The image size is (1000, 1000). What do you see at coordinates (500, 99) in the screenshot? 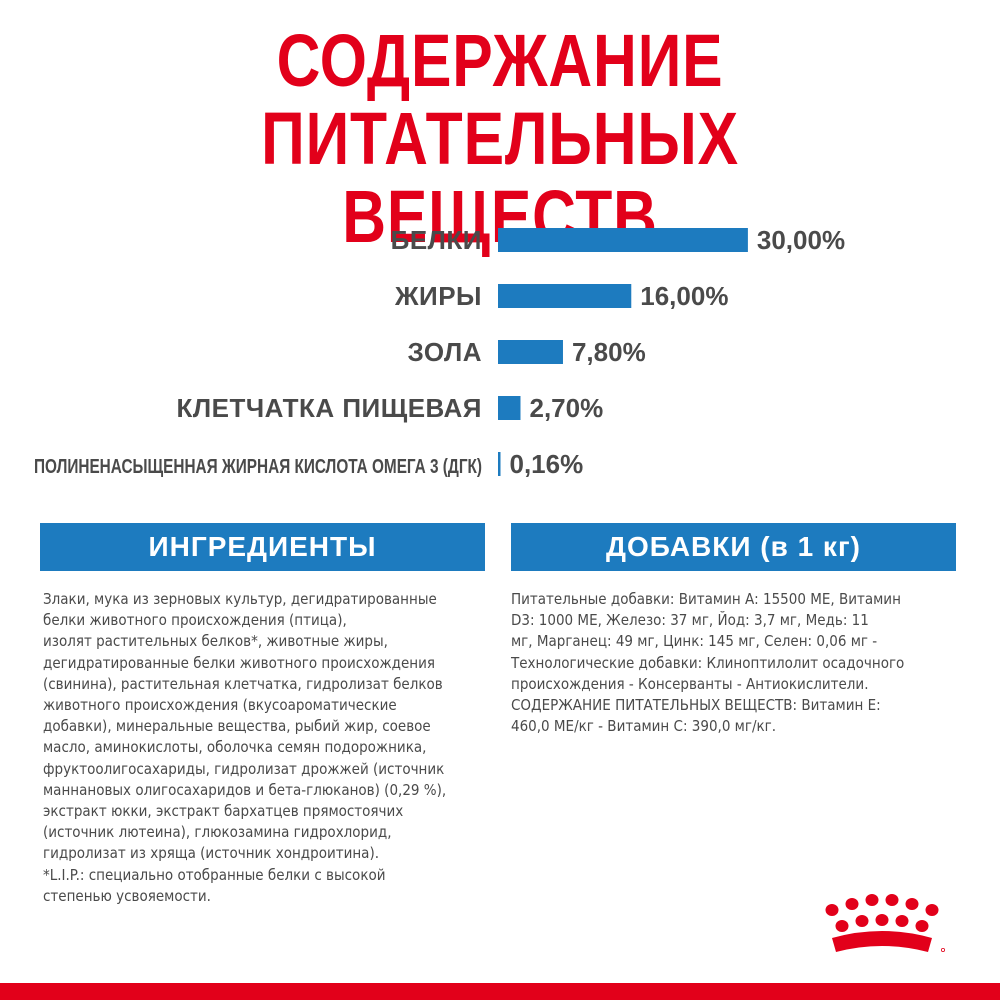
I see `page-title-line-1: СОДЕРЖАНИЕ ПИТАТЕЛЬНЫХ` at bounding box center [500, 99].